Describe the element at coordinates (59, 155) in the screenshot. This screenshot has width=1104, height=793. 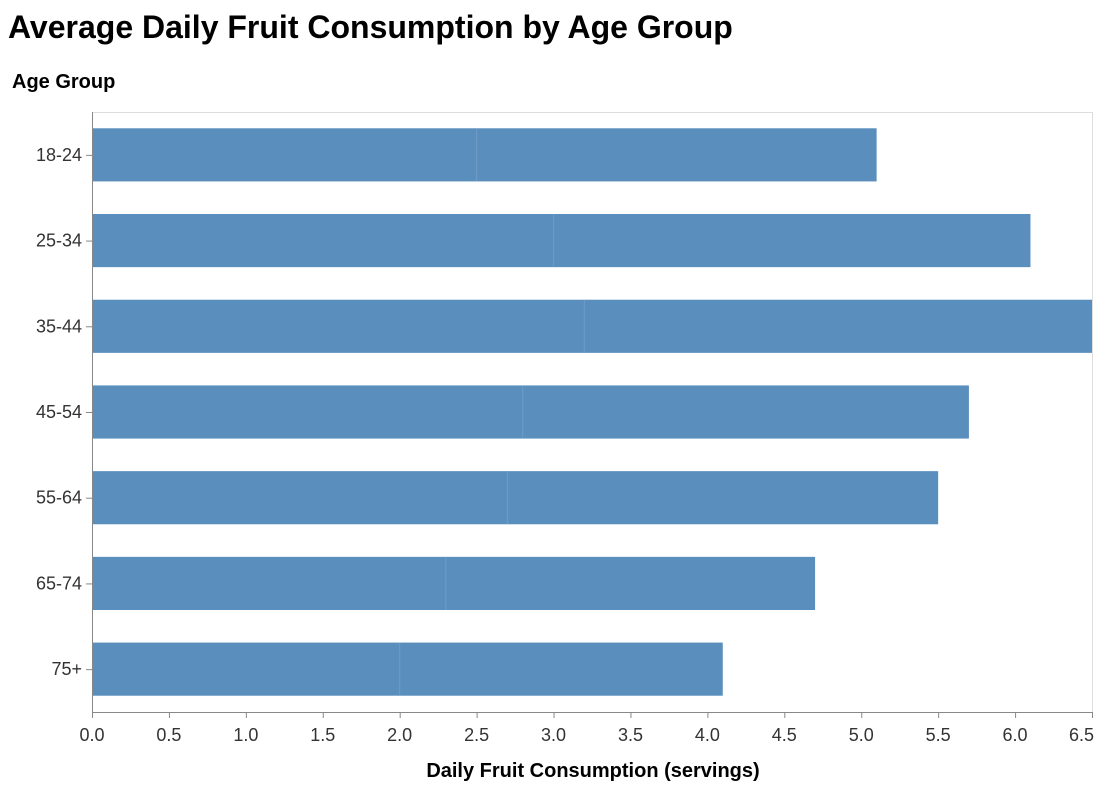
I see `y-tick-label: 18-24` at that location.